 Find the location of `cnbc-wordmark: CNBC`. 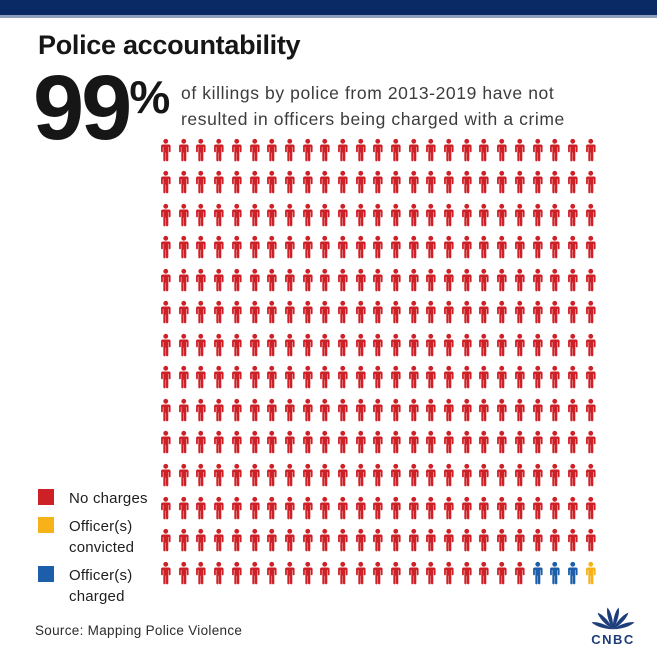

cnbc-wordmark: CNBC is located at coordinates (613, 639).